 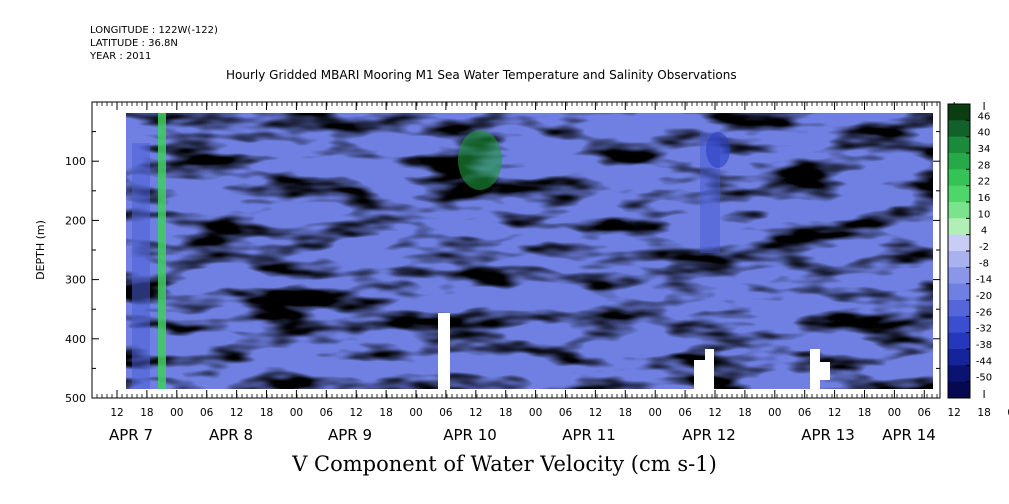 What do you see at coordinates (709, 435) in the screenshot?
I see `x-date-label: APR 12` at bounding box center [709, 435].